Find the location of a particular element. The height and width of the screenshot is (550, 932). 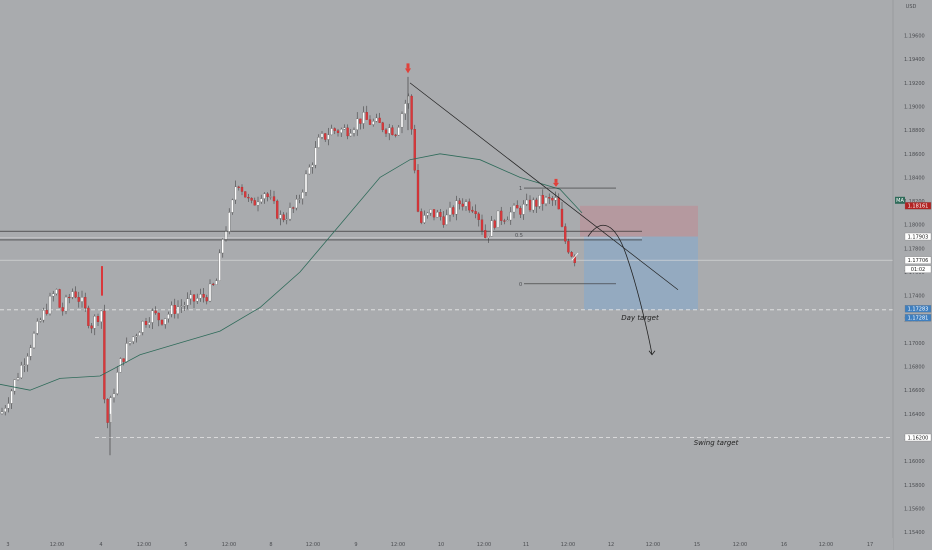

day-target-label: Day target is located at coordinates (640, 318).